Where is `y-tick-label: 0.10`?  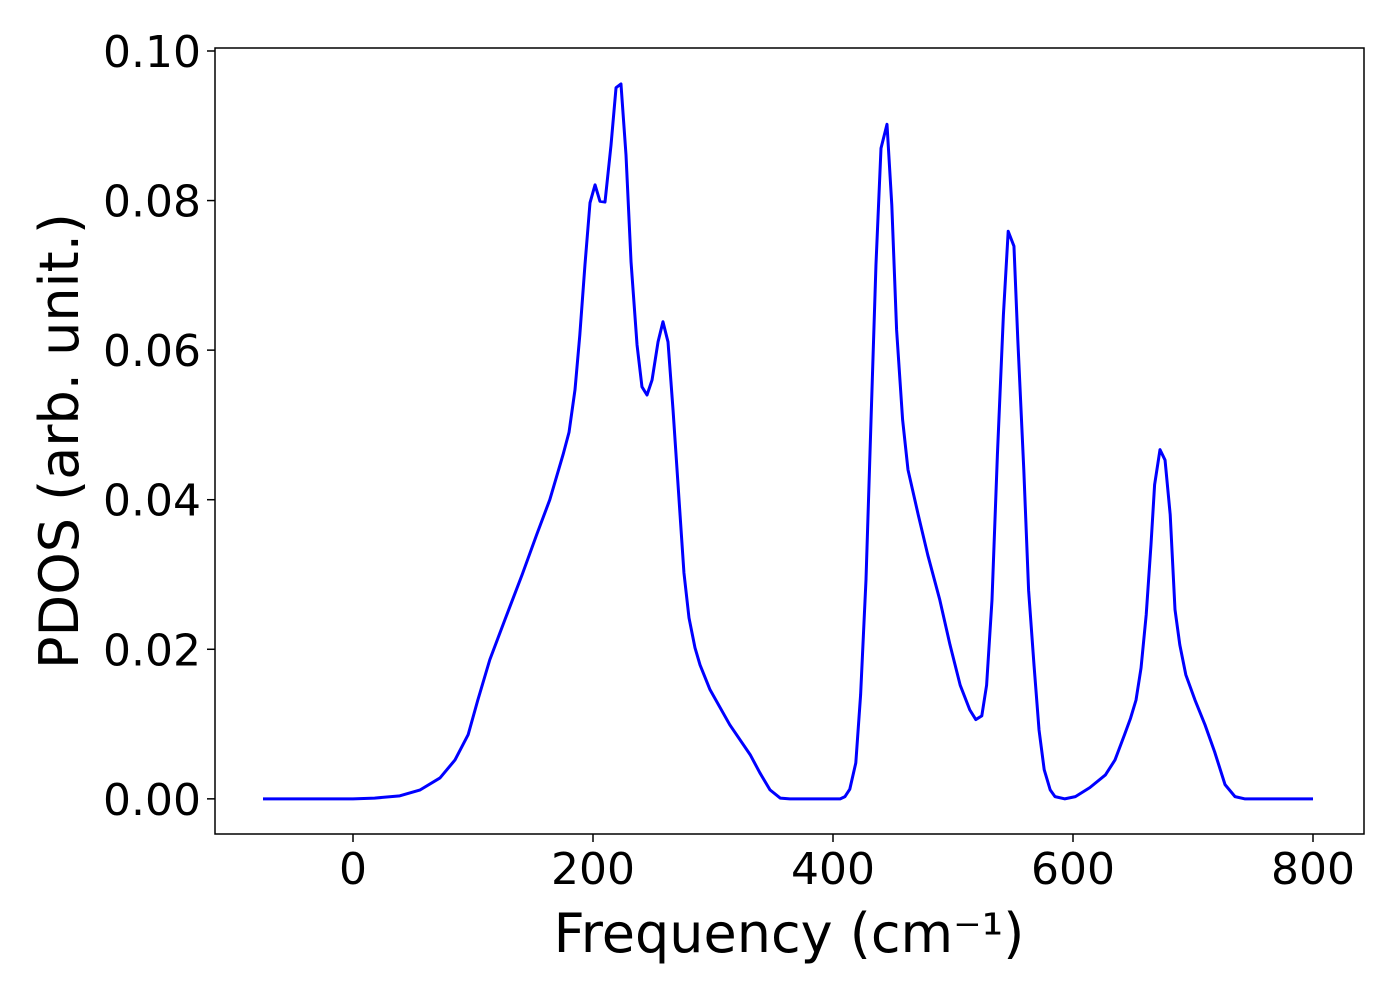
y-tick-label: 0.10 is located at coordinates (152, 52).